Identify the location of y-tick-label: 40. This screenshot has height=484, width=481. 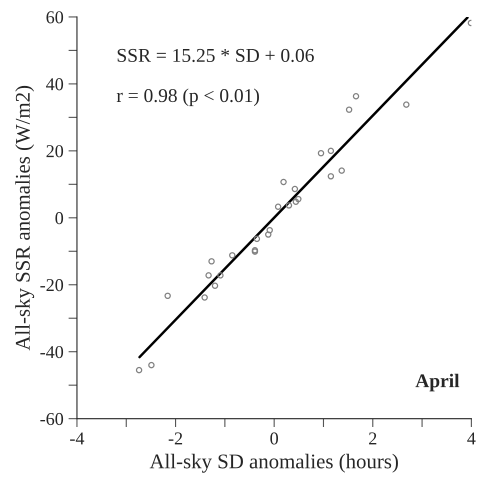
(55, 84).